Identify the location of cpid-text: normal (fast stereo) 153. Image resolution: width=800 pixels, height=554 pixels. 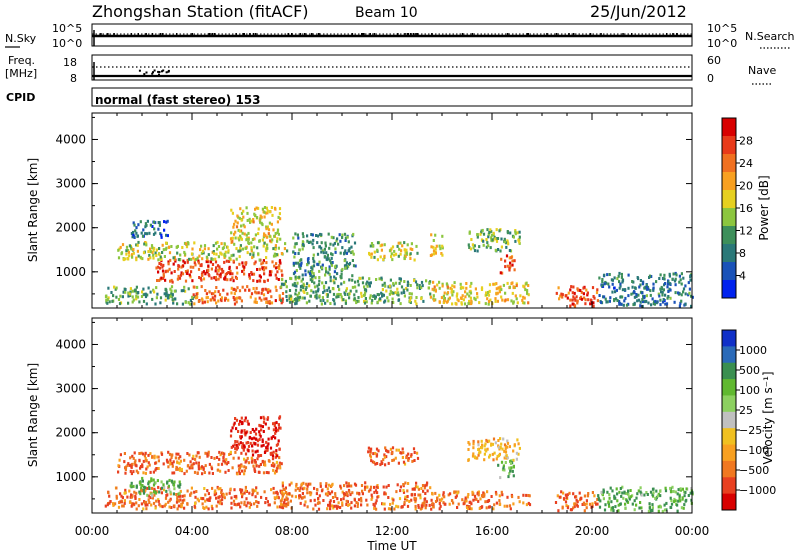
(178, 100).